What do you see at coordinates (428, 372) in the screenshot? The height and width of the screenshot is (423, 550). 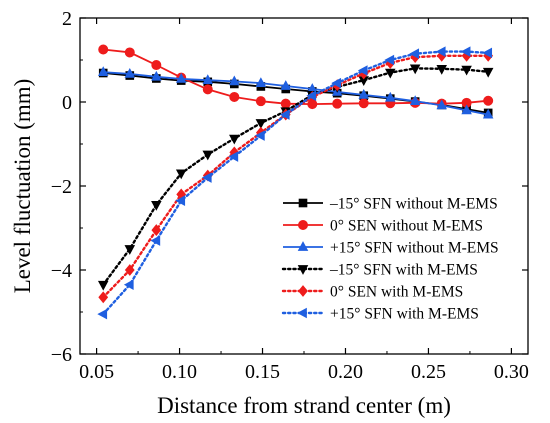 I see `x-tick-label: 0.25` at bounding box center [428, 372].